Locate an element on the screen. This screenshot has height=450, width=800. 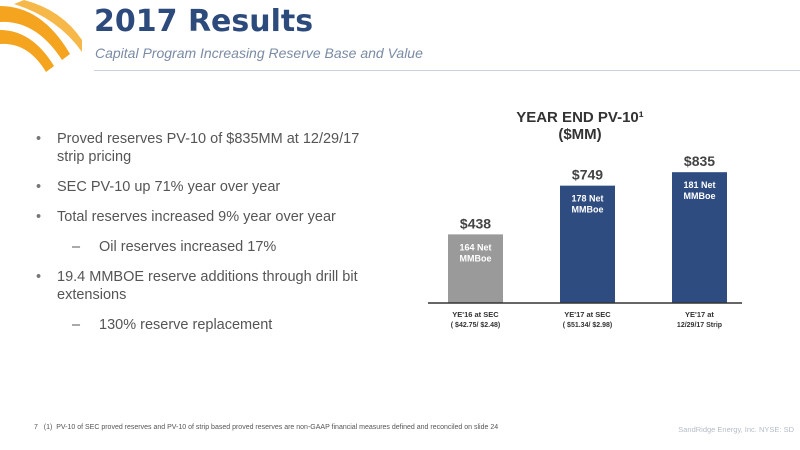
bar-value-label-3: $835 is located at coordinates (699, 161).